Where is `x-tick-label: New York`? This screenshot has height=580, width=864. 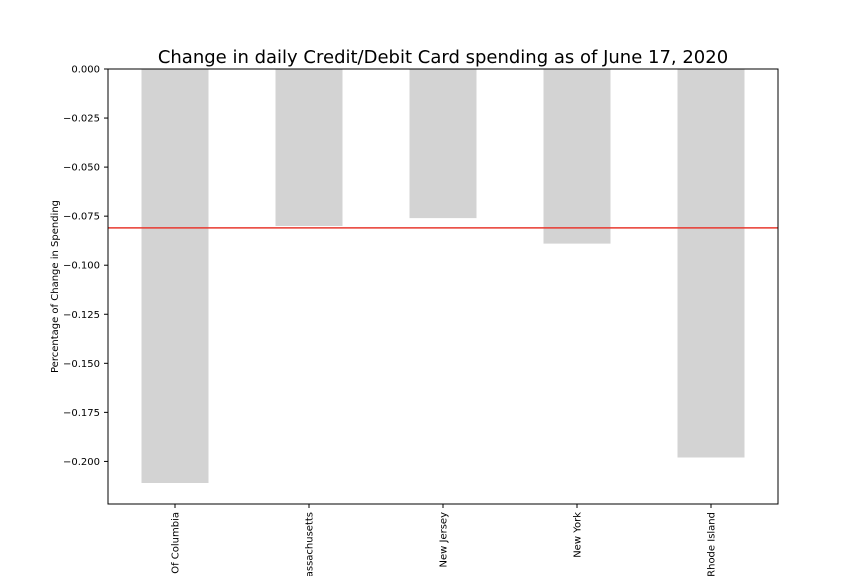 x-tick-label: New York is located at coordinates (578, 535).